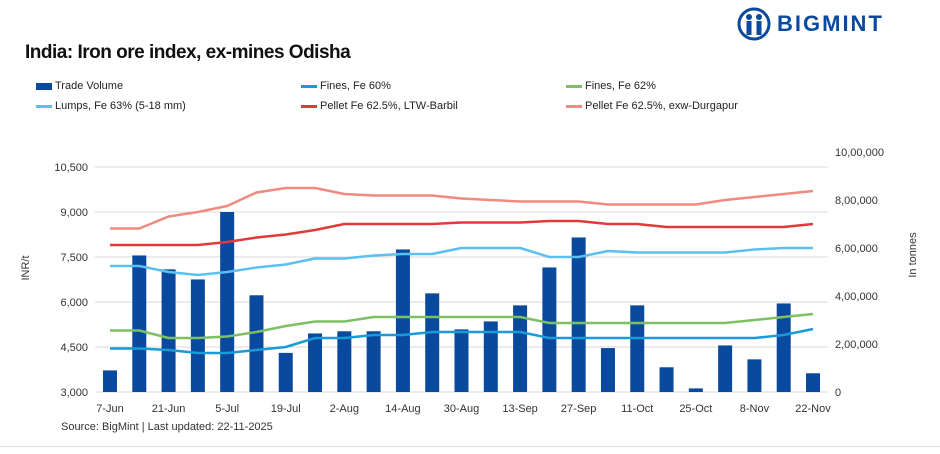 The width and height of the screenshot is (940, 454). Describe the element at coordinates (355, 86) in the screenshot. I see `legend-label: Fines, Fe 60%` at that location.